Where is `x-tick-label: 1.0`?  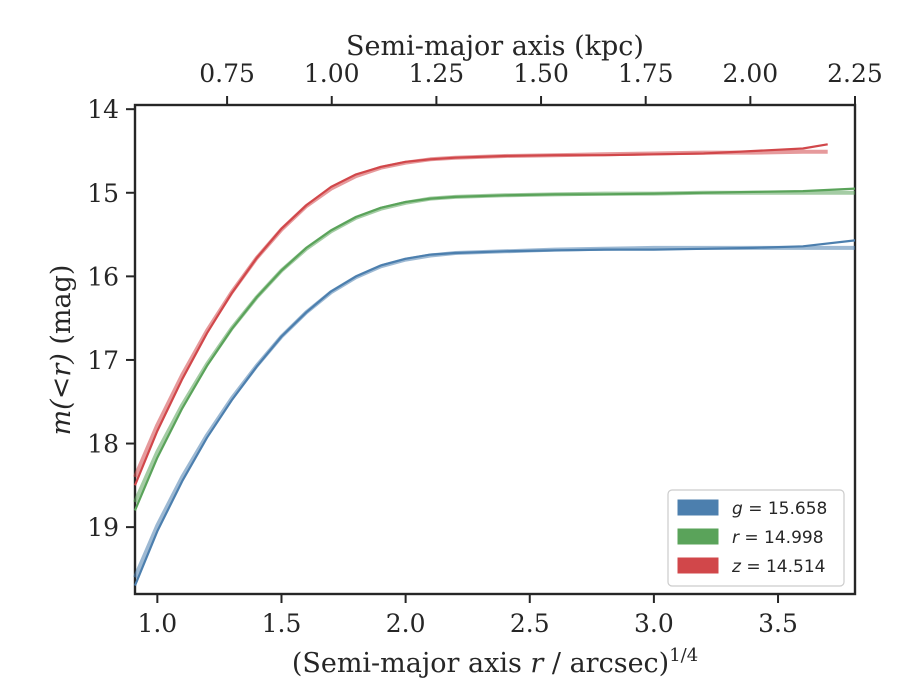
x-tick-label: 1.0 is located at coordinates (157, 623).